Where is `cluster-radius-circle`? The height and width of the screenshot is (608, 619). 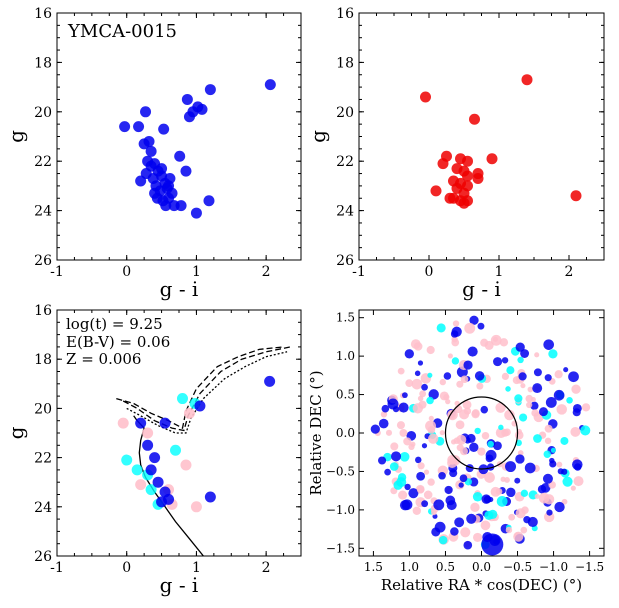
cluster-radius-circle is located at coordinates (481, 433).